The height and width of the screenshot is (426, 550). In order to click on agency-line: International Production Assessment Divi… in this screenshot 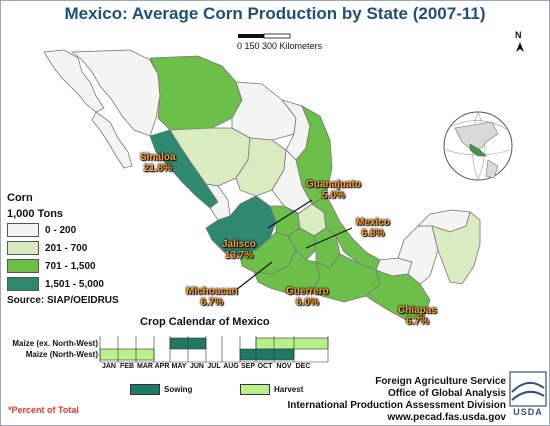, I will do `click(396, 405)`.